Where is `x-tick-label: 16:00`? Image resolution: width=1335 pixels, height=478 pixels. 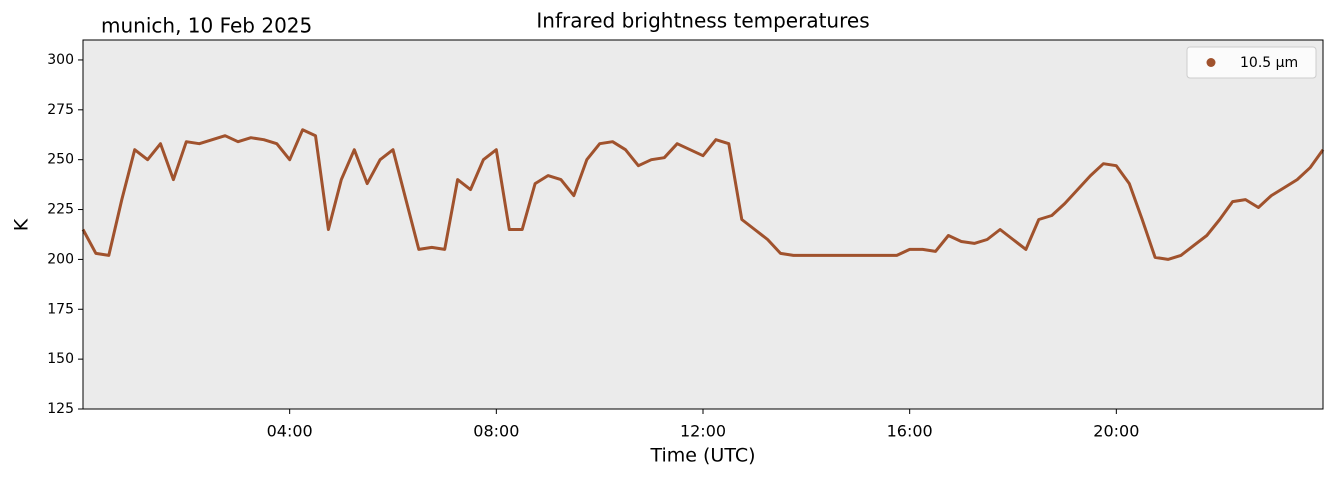
x-tick-label: 16:00 is located at coordinates (910, 431).